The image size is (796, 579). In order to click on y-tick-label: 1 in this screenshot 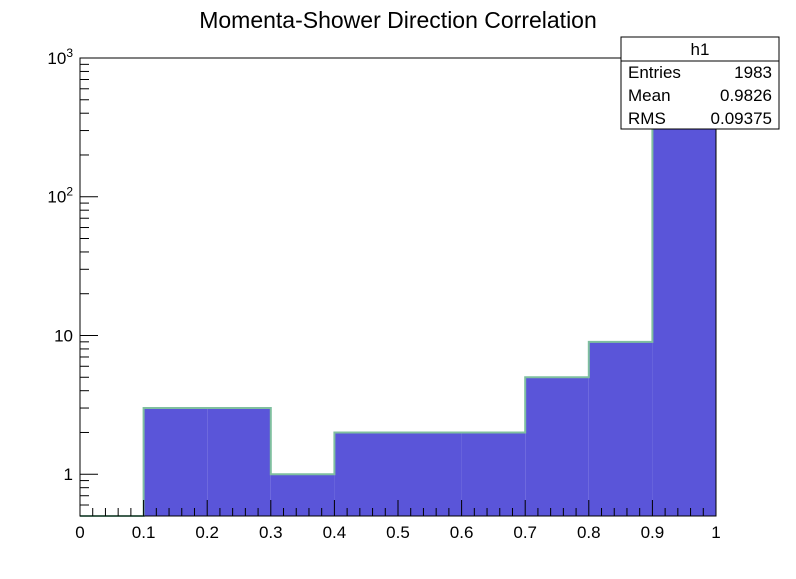, I will do `click(68, 474)`.